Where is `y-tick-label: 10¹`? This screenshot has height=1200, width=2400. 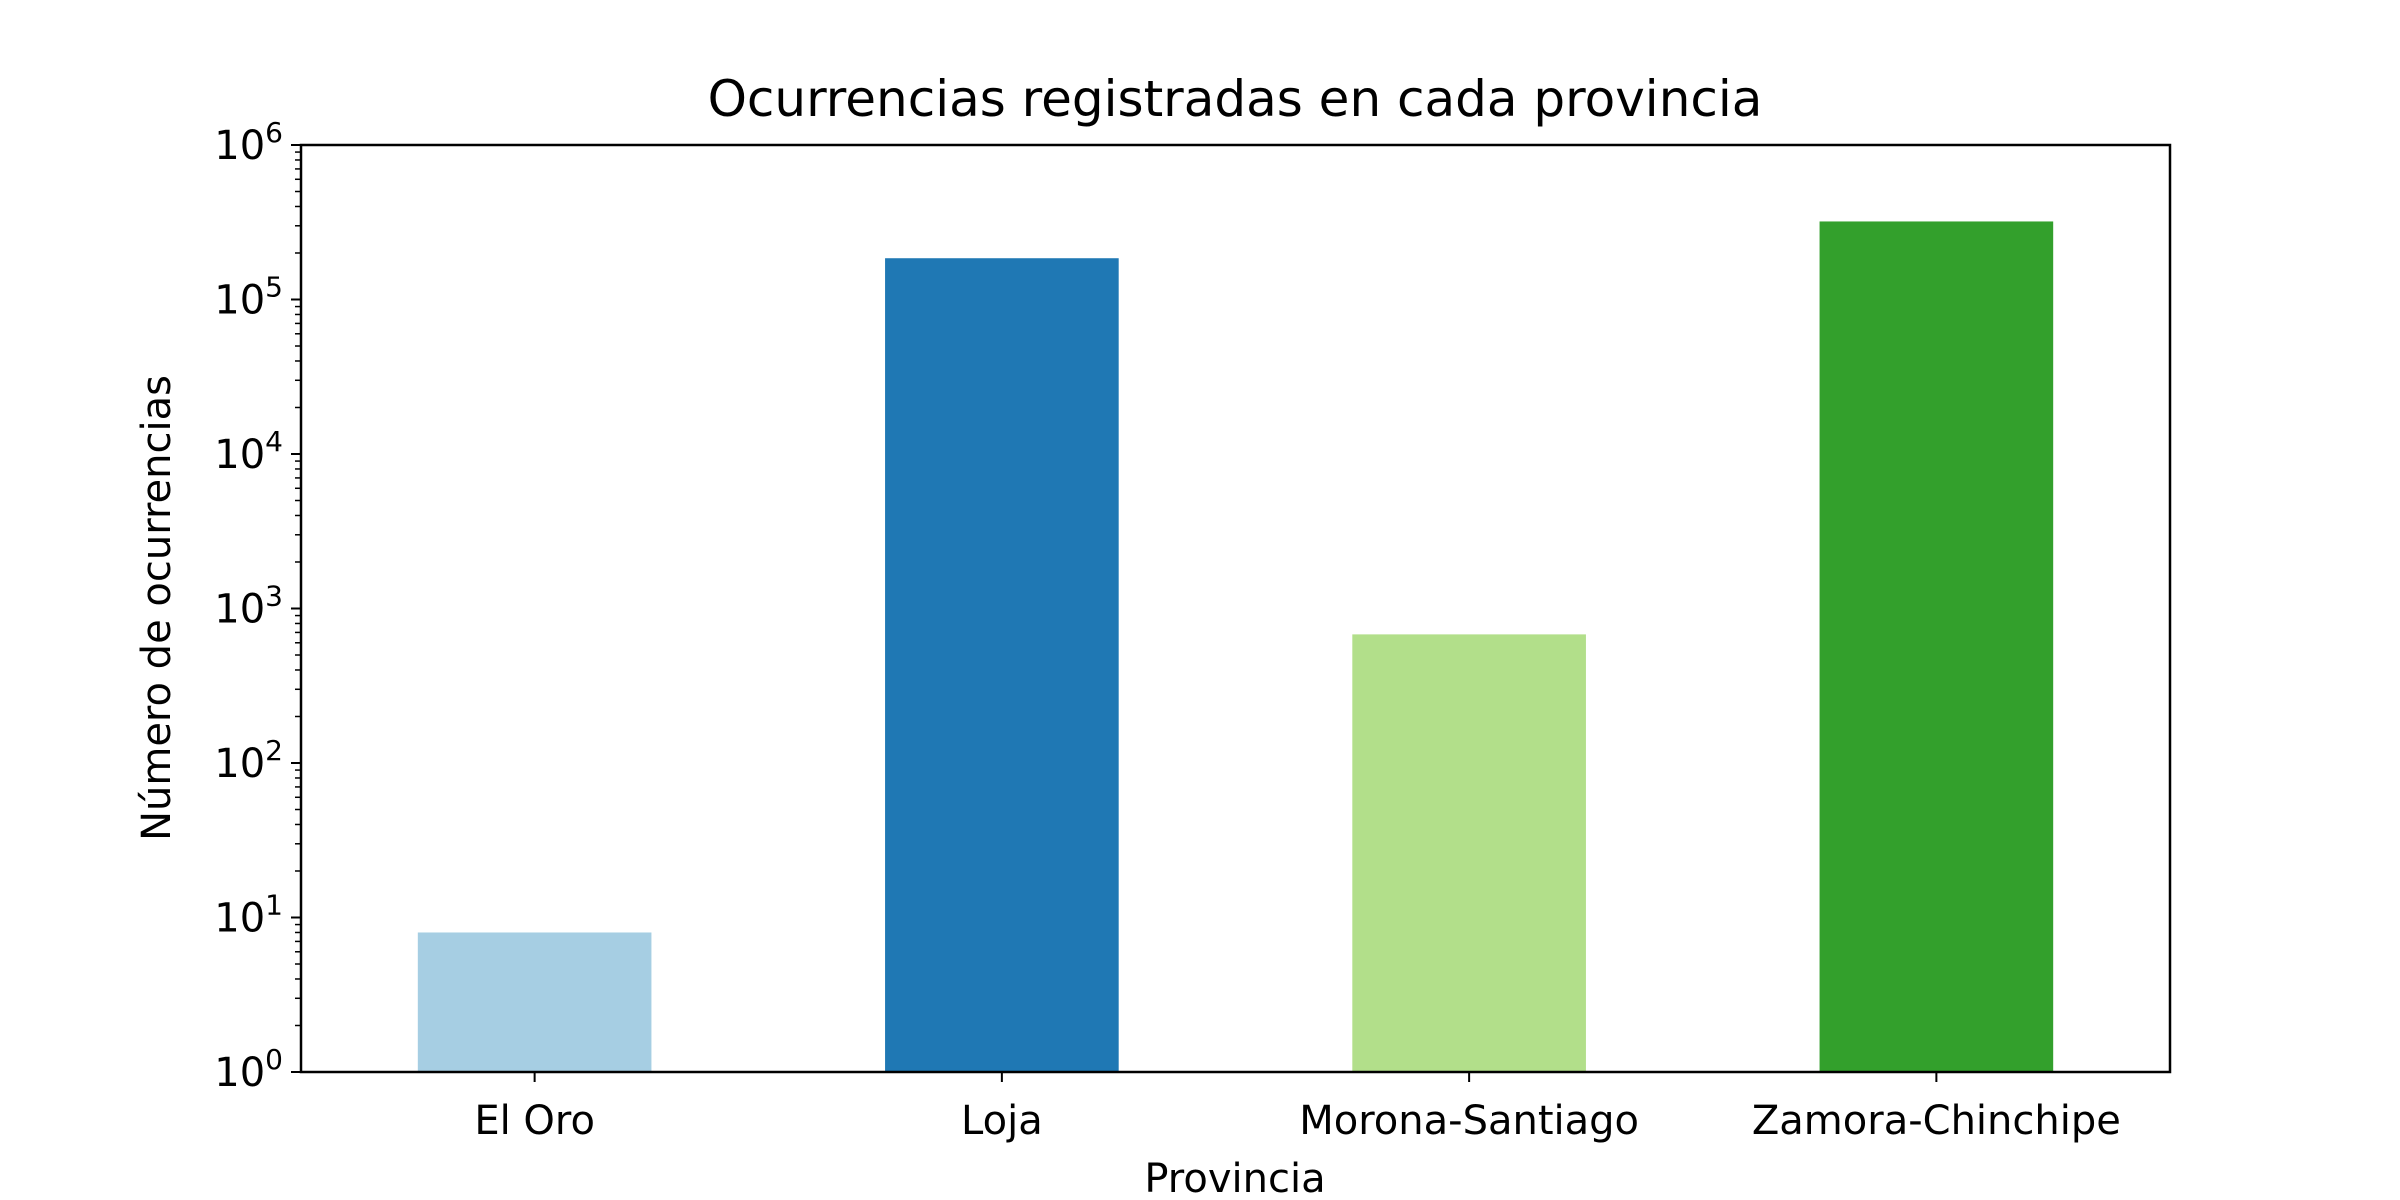 y-tick-label: 10¹ is located at coordinates (248, 915).